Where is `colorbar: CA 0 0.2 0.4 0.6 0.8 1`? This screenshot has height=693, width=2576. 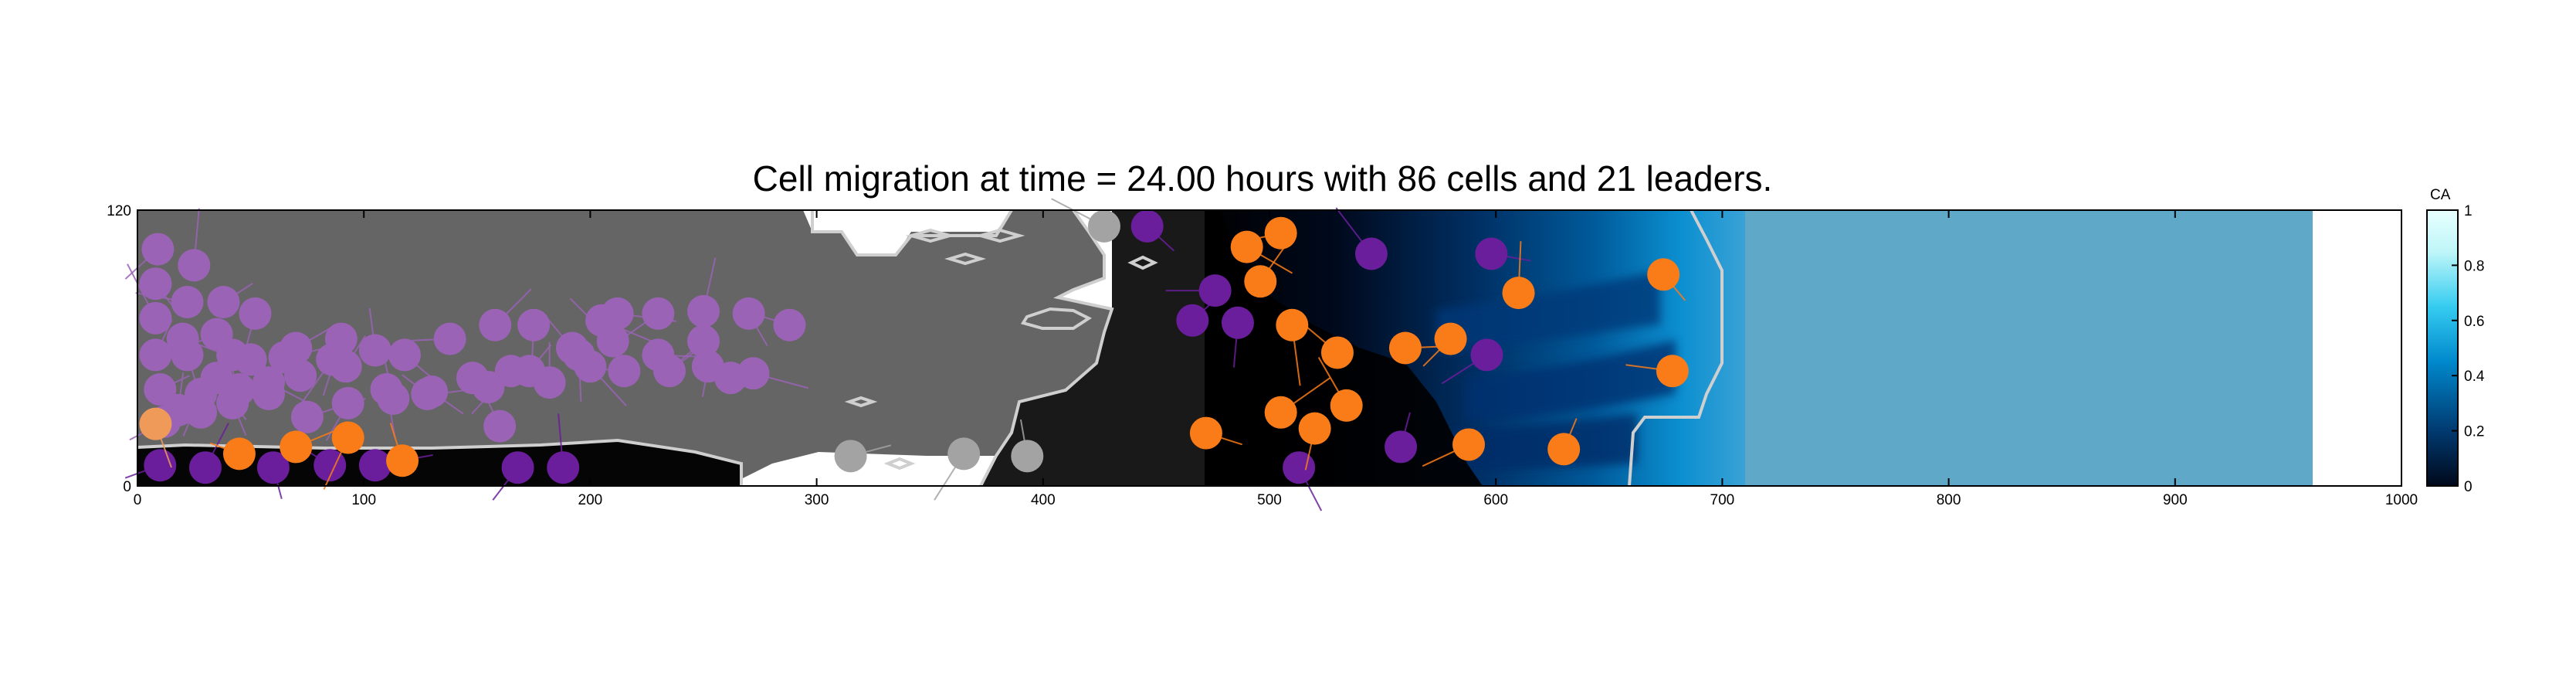 colorbar: CA 0 0.2 0.4 0.6 0.8 1 is located at coordinates (2455, 341).